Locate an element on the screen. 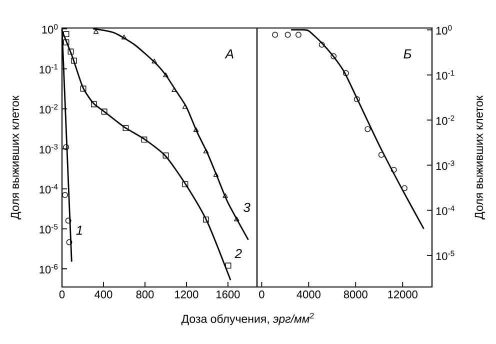 The height and width of the screenshot is (344, 496). y2-tick-label: 10$^{-3}$ is located at coordinates (445, 165).